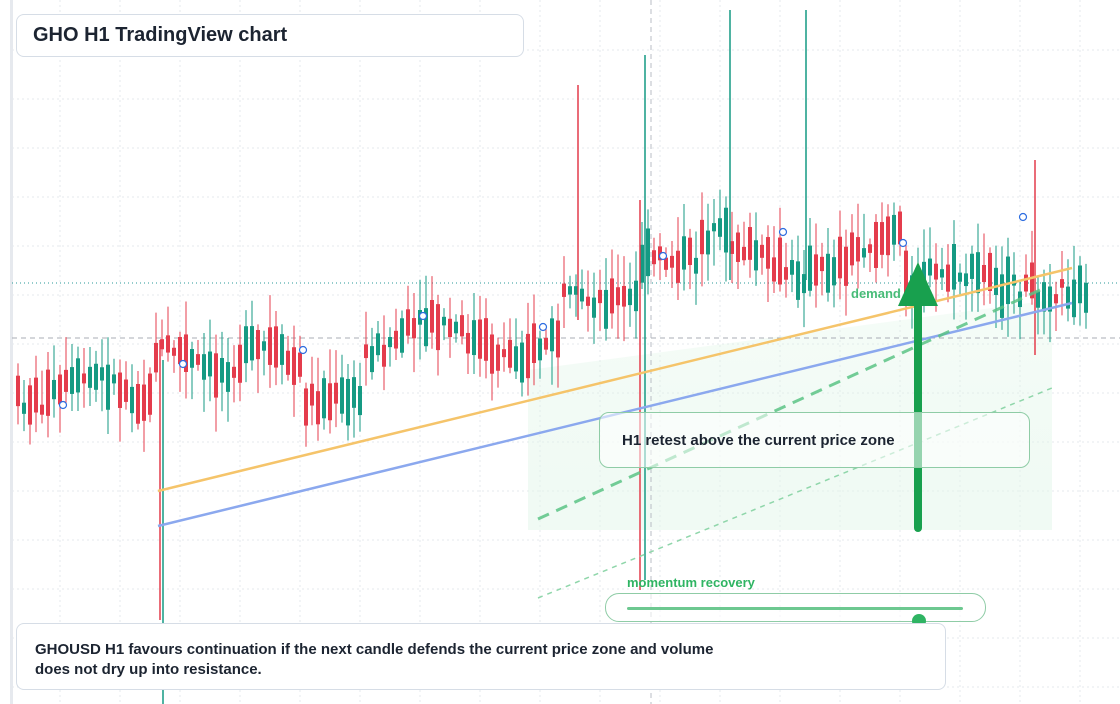 This screenshot has height=704, width=1120. I want to click on momentum-slider-track, so click(795, 617).